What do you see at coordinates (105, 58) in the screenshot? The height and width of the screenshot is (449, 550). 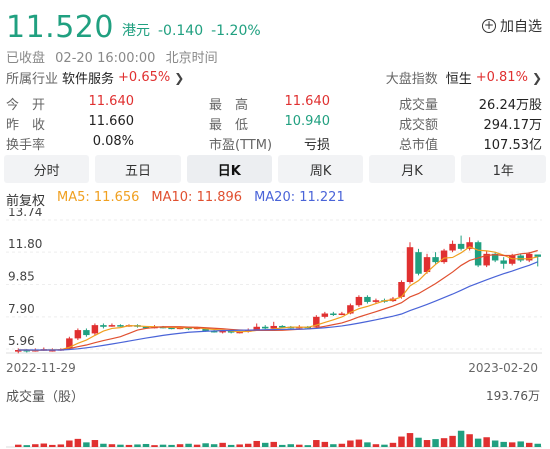 I see `quote-datetime: 02-20 16:00:00` at bounding box center [105, 58].